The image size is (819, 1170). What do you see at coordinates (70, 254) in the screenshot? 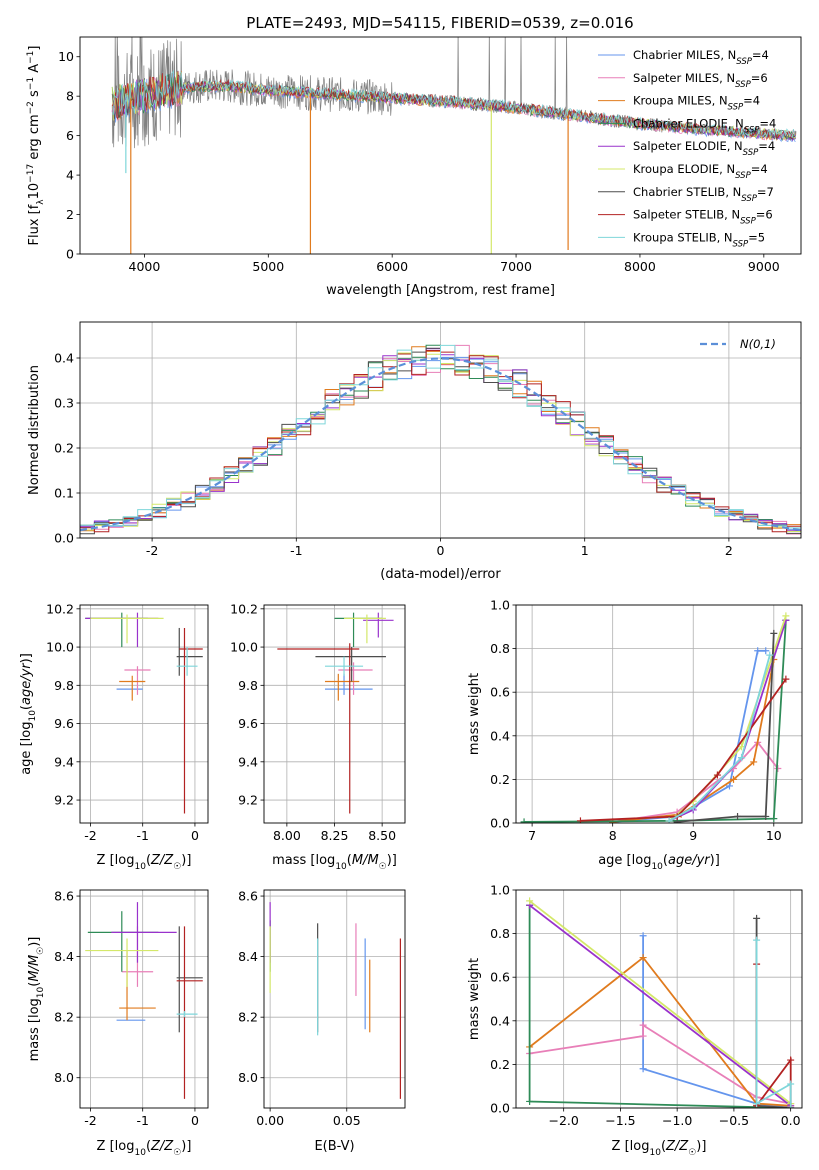
I see `y-tick-label: 0` at bounding box center [70, 254].